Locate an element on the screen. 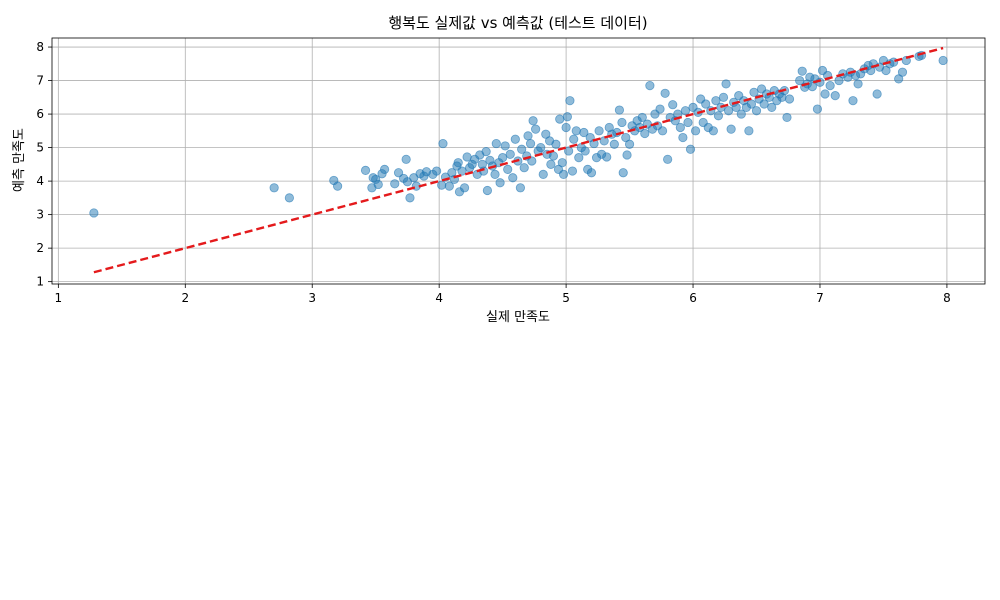 The width and height of the screenshot is (1000, 600). y-tick-label: 4 is located at coordinates (40, 181).